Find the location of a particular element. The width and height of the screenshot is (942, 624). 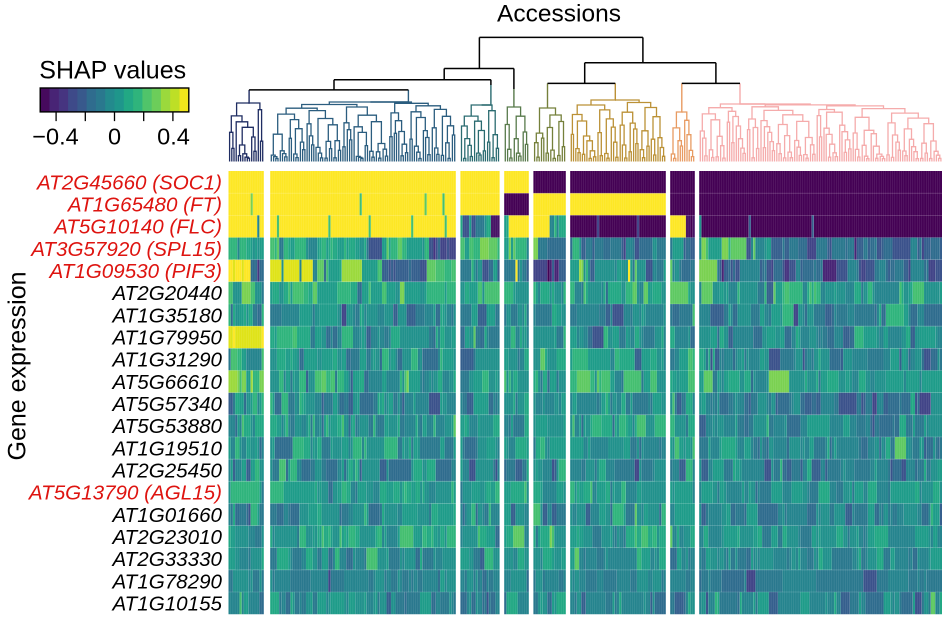

svg-text: AT5G13790 (AGL15) is located at coordinates (124, 493).